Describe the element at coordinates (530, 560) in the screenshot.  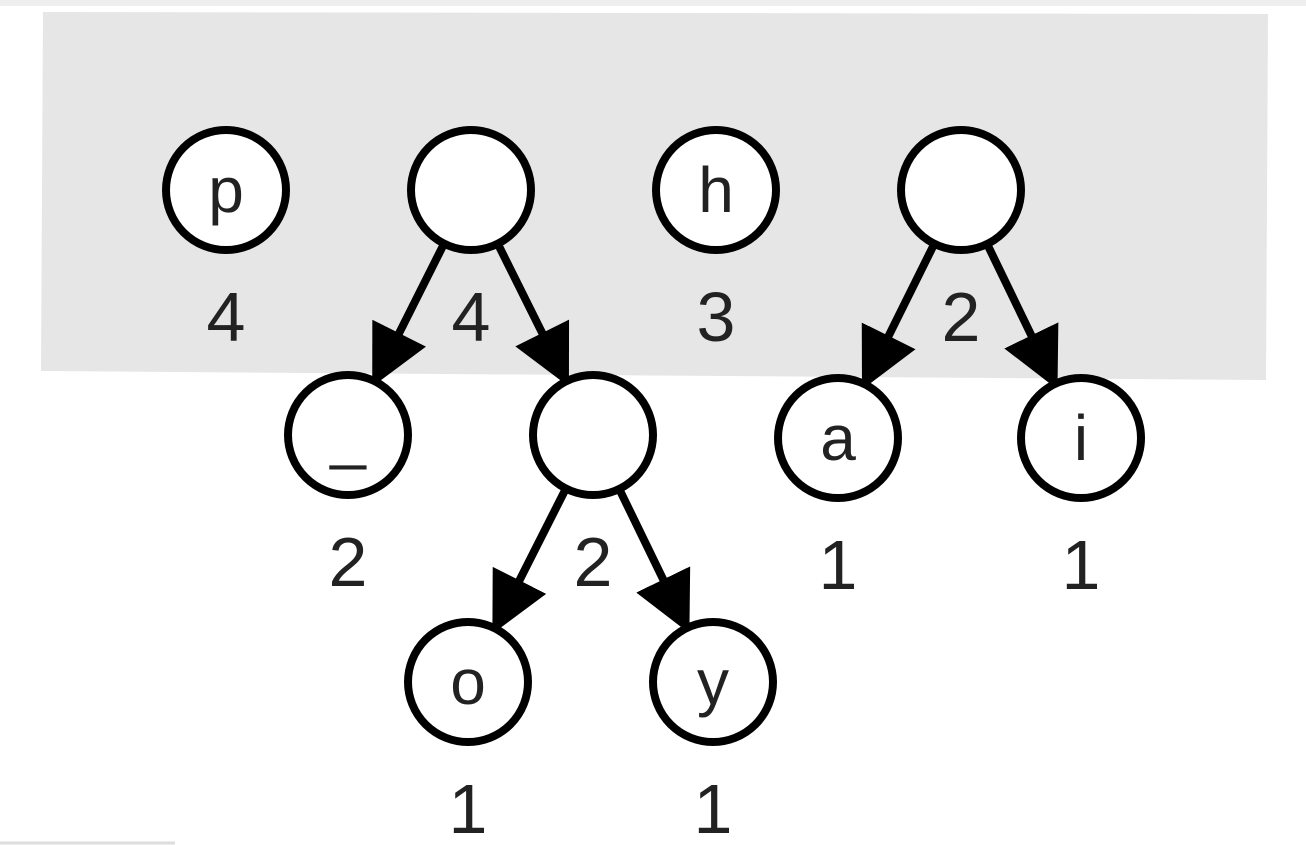
I see `edge-arrow-t1r-to-o` at that location.